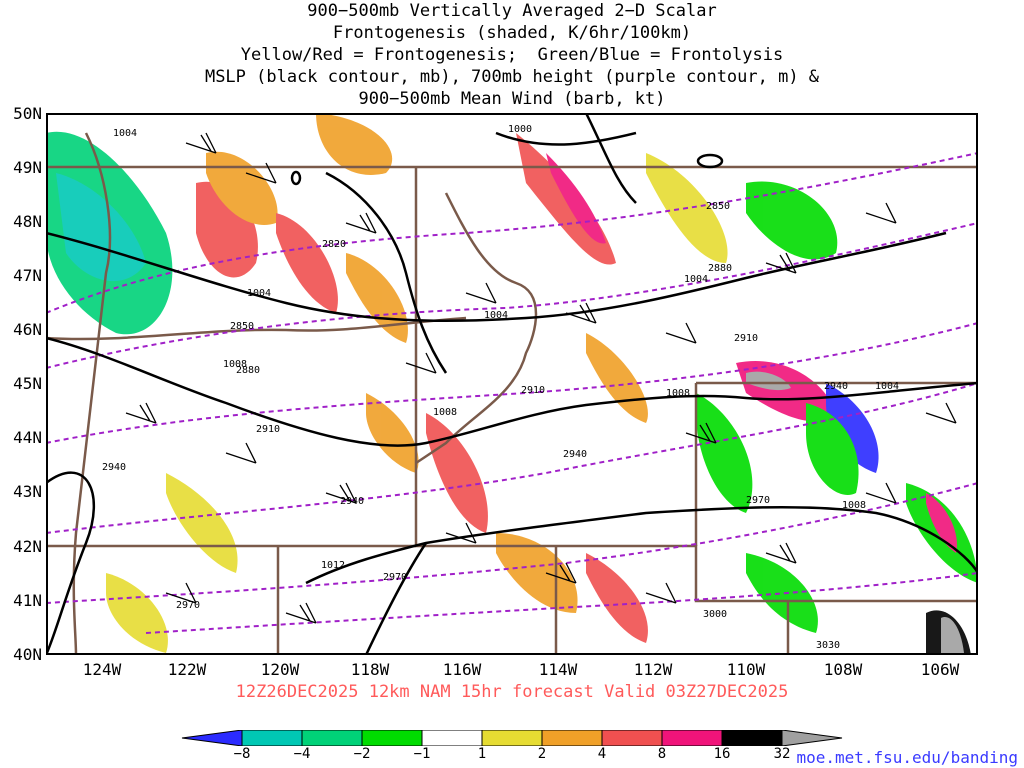  Describe the element at coordinates (782, 754) in the screenshot. I see `colorbar-label: 32` at that location.